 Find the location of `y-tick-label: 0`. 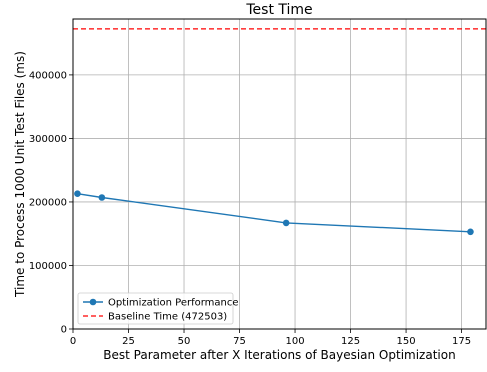

y-tick-label: 0 is located at coordinates (64, 330).